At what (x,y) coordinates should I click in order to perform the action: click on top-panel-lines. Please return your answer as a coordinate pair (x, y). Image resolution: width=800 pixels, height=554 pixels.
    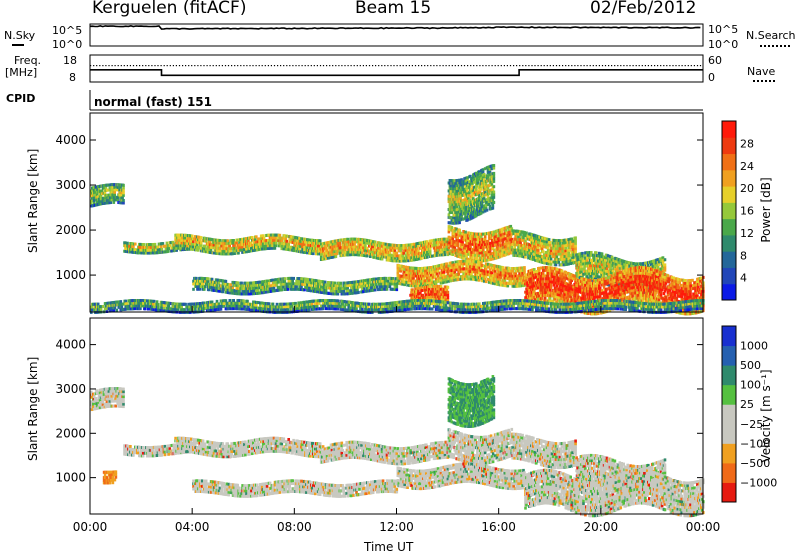
    Looking at the image, I should click on (396, 50).